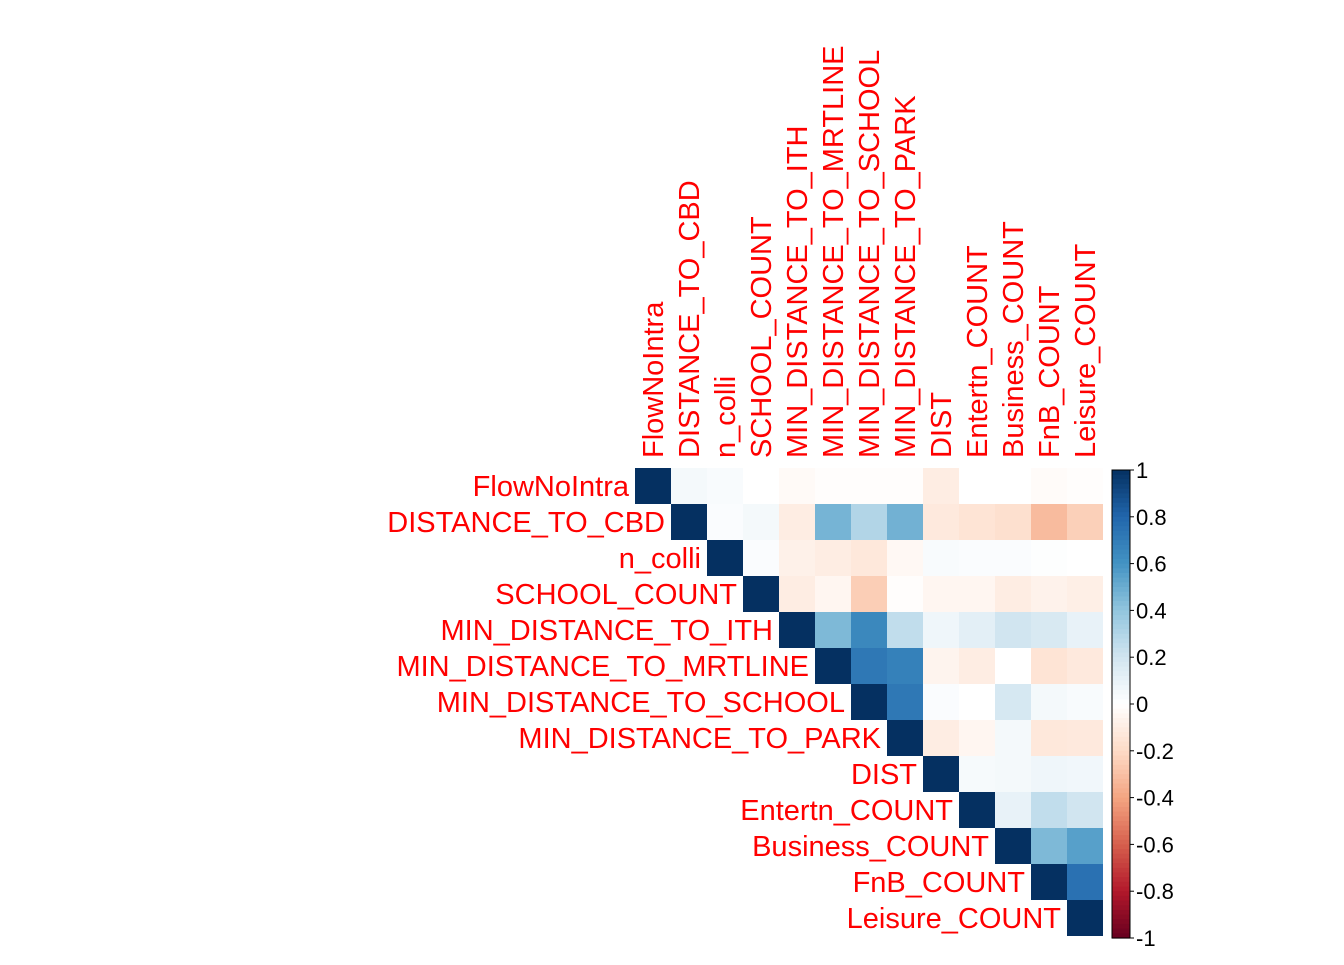 This screenshot has height=965, width=1344. I want to click on column-label-Business_COUNT: Business_COUNT, so click(1014, 339).